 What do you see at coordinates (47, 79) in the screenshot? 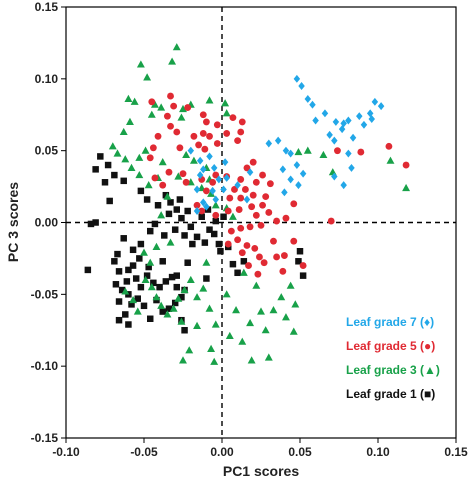
I see `y-tick-label: 0.10` at bounding box center [47, 79].